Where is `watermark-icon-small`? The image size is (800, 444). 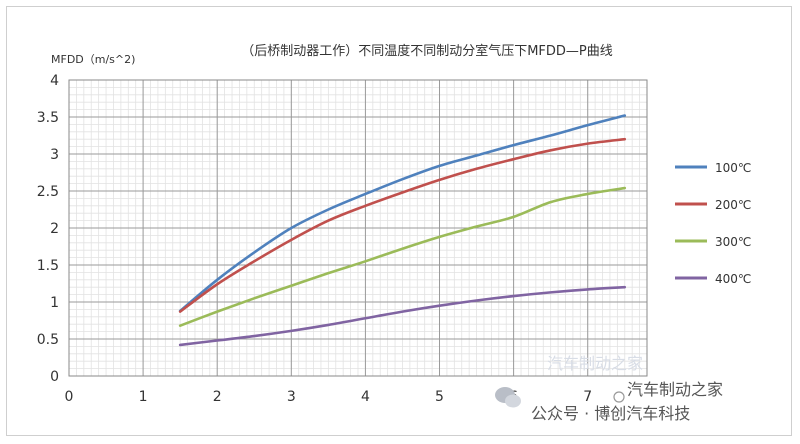 watermark-icon-small is located at coordinates (619, 397).